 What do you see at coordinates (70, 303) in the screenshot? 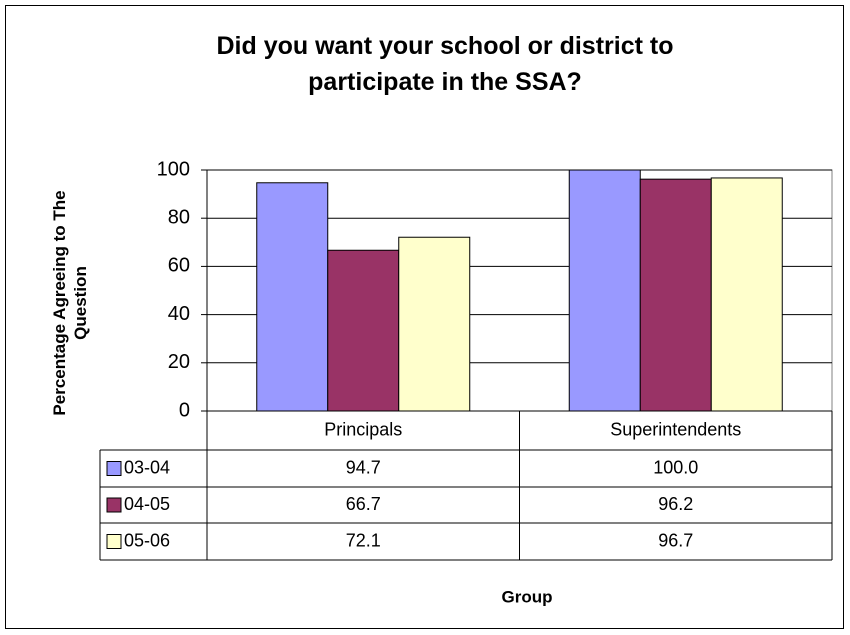
I see `y-axis-label: Percentage Agreeing to The Question` at bounding box center [70, 303].